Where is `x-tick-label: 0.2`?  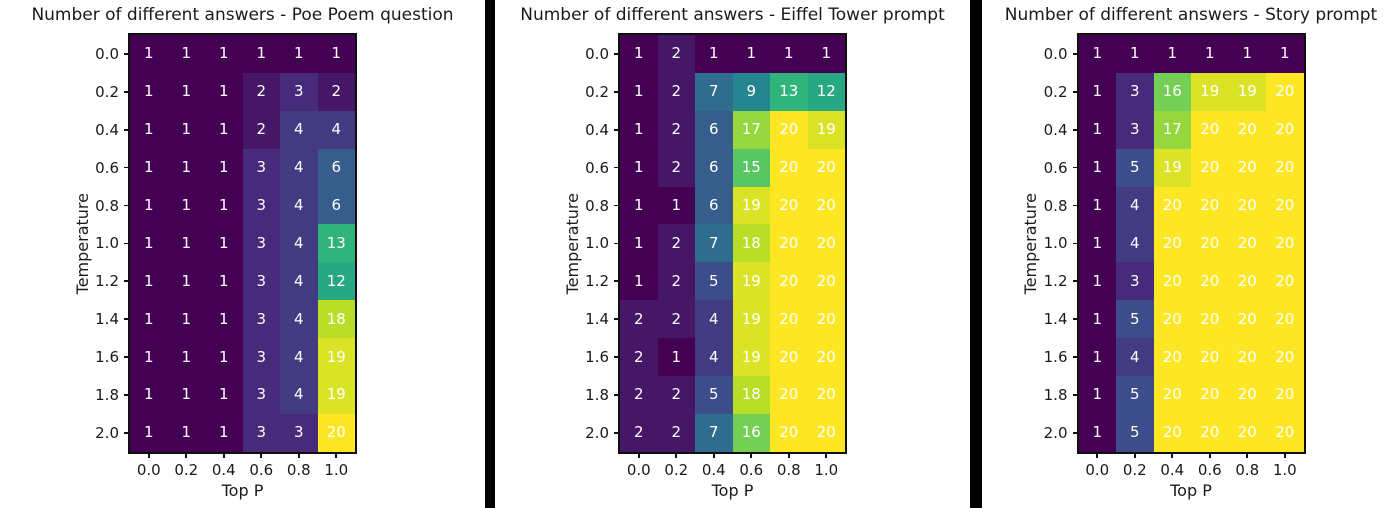 x-tick-label: 0.2 is located at coordinates (186, 470).